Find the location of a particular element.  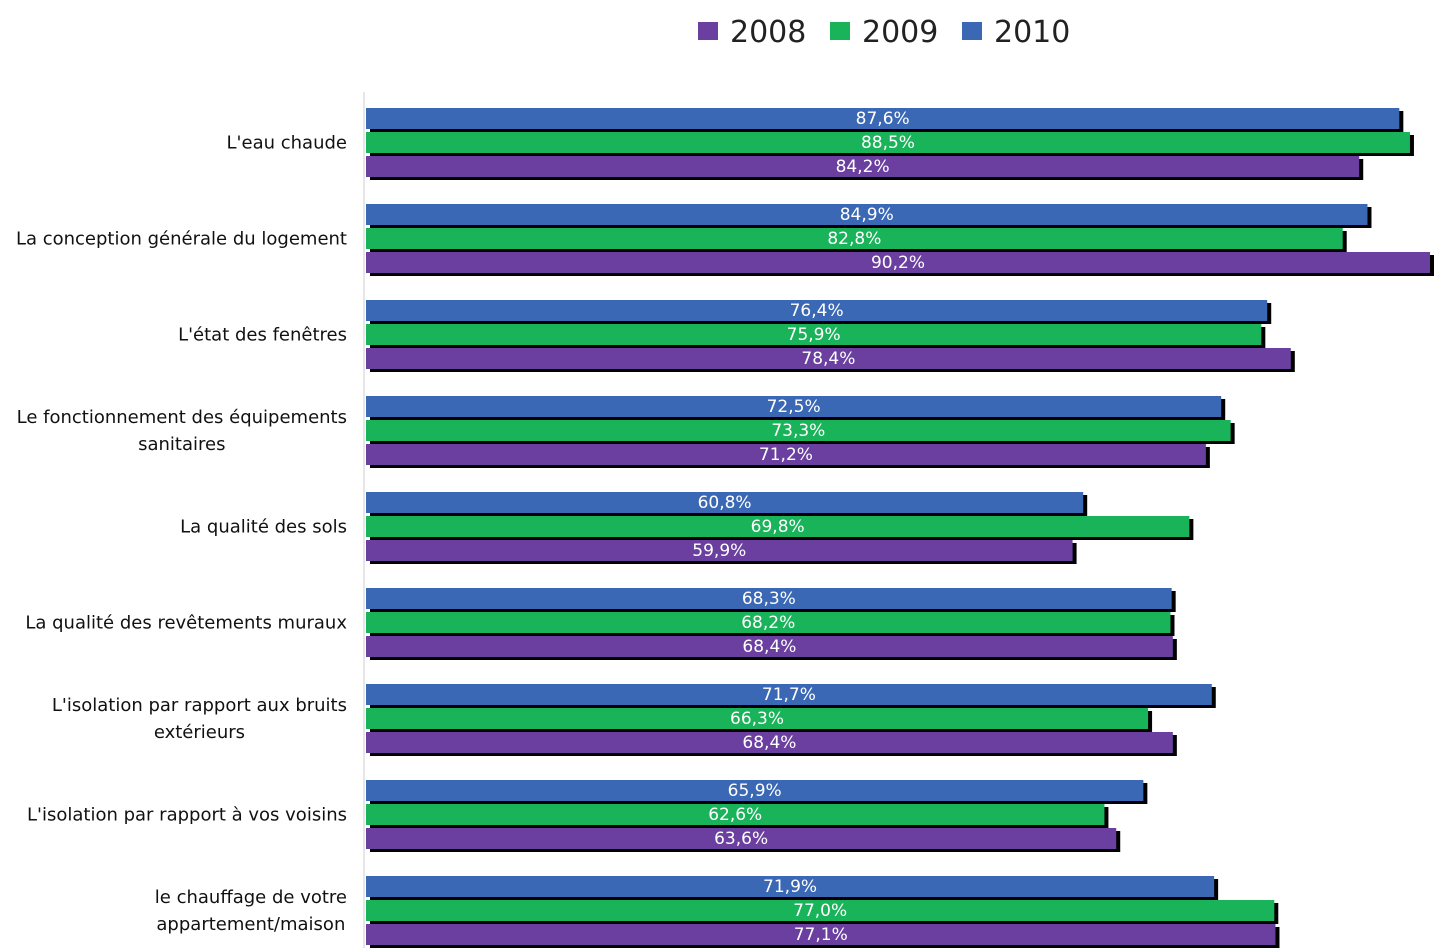

bar-group-4: 60,8% 69,8%59,9% is located at coordinates (780, 528).